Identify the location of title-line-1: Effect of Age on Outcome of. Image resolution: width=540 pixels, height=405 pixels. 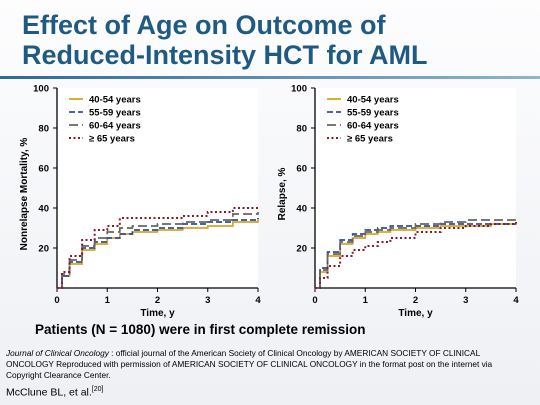
(204, 25).